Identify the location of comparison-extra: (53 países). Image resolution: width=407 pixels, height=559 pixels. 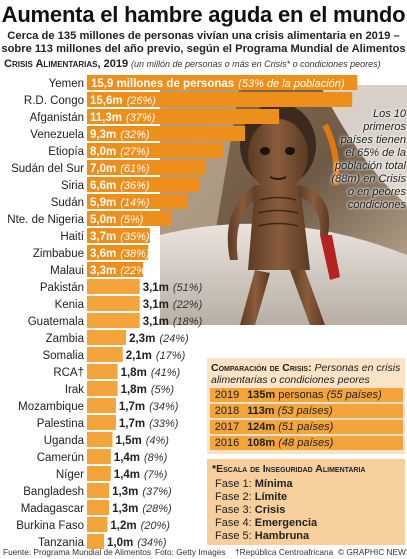
(305, 411).